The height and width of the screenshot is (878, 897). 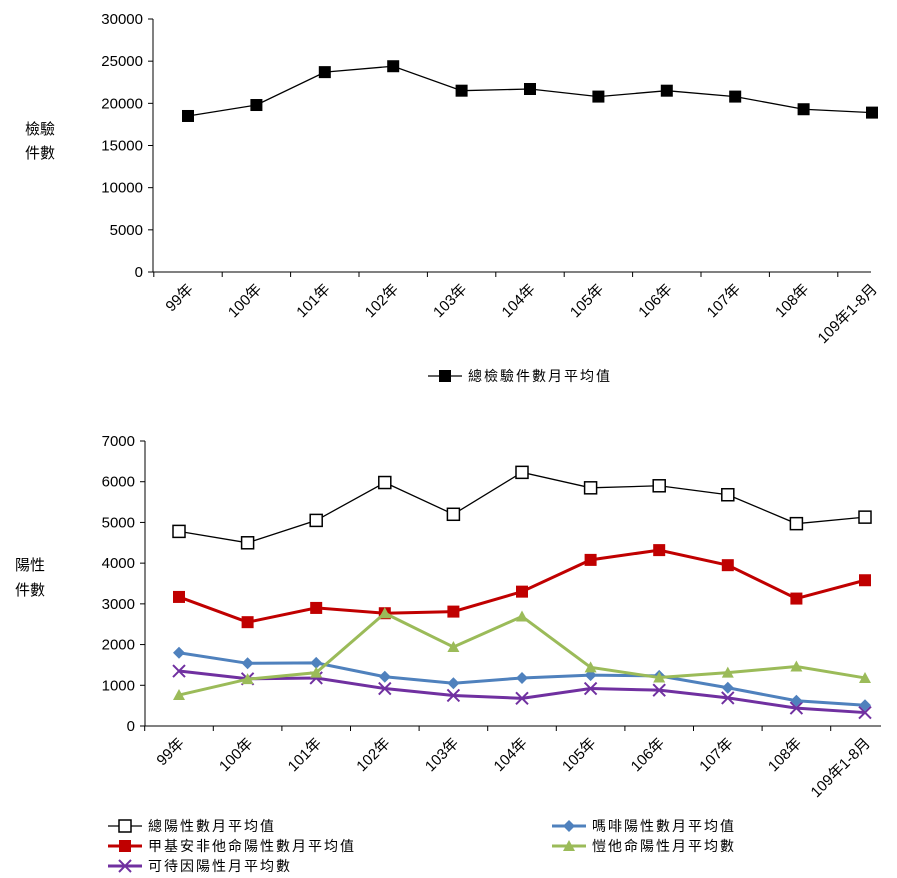 I want to click on y-tick-label: 4000, so click(x=118, y=563).